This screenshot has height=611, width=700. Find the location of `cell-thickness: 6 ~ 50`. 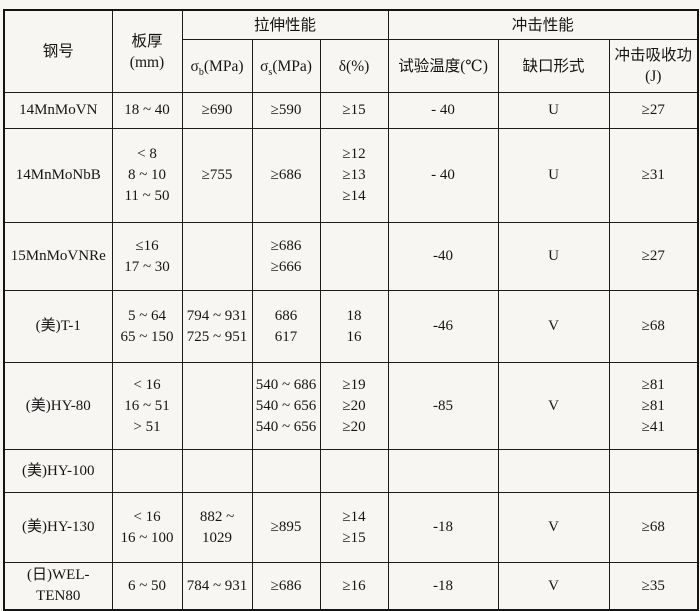

cell-thickness: 6 ~ 50 is located at coordinates (147, 586).